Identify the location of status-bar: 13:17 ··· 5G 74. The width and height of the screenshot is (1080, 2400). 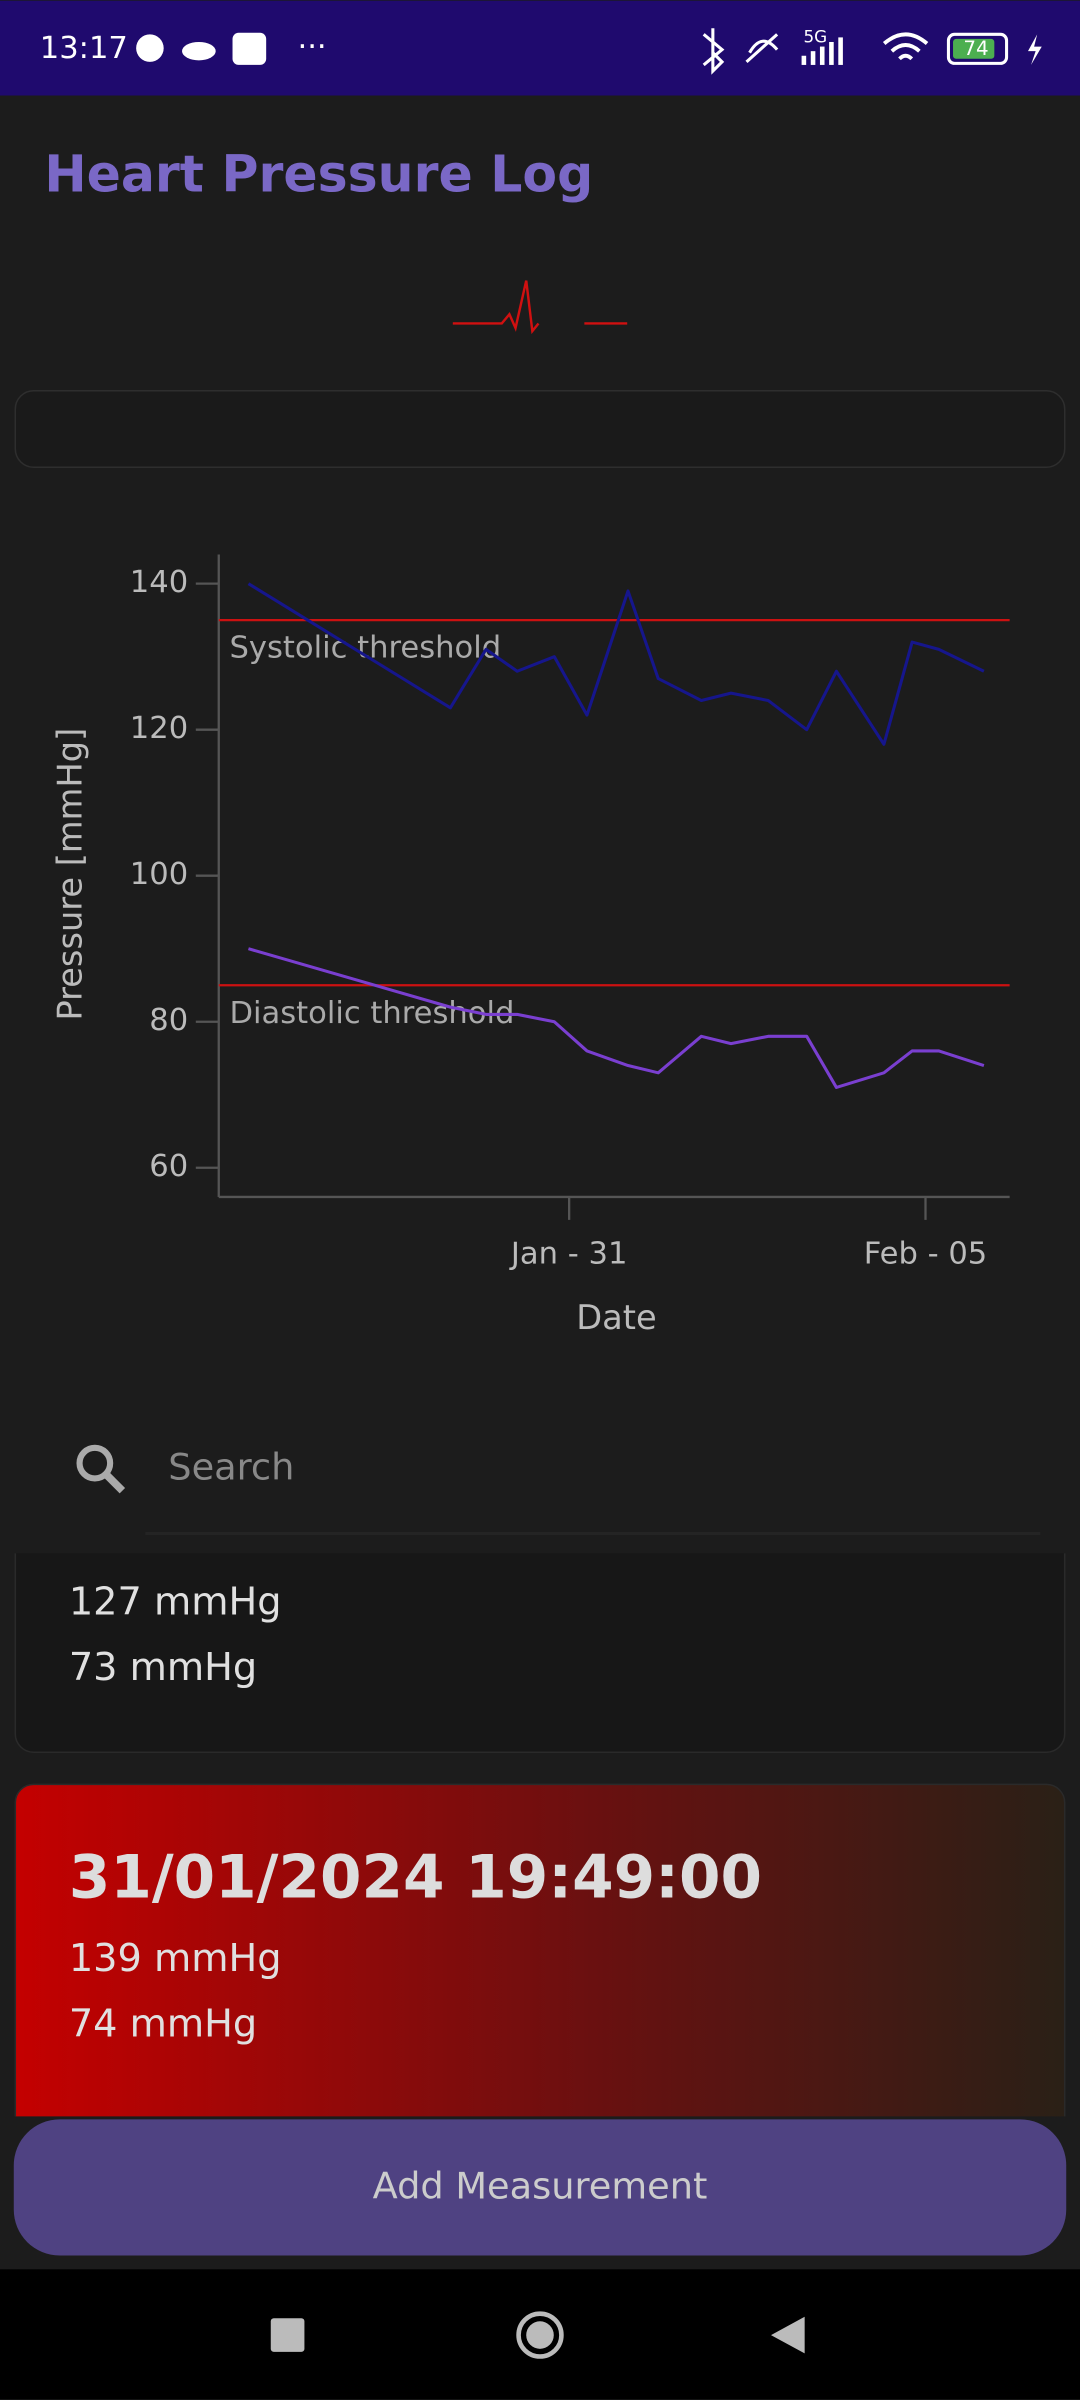
(540, 48).